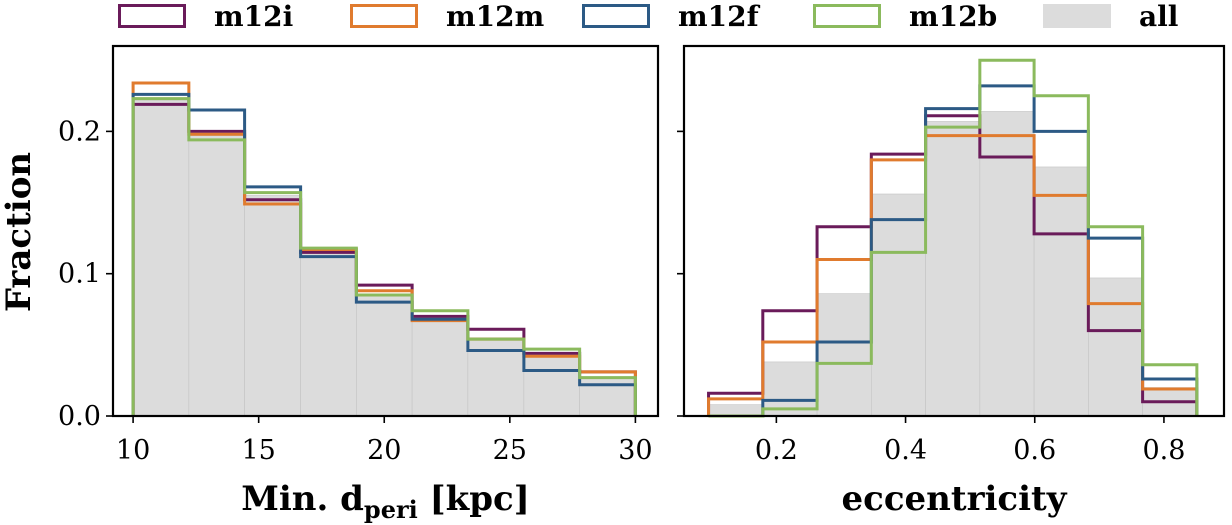 This screenshot has width=1232, height=525. Describe the element at coordinates (253, 16) in the screenshot. I see `legend-label-m12i: m12i` at that location.